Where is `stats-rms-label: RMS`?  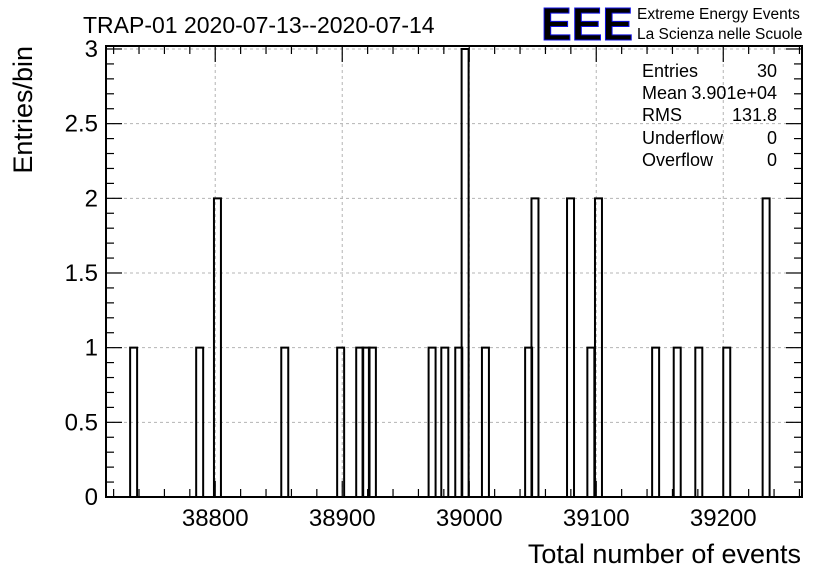
stats-rms-label: RMS is located at coordinates (662, 115).